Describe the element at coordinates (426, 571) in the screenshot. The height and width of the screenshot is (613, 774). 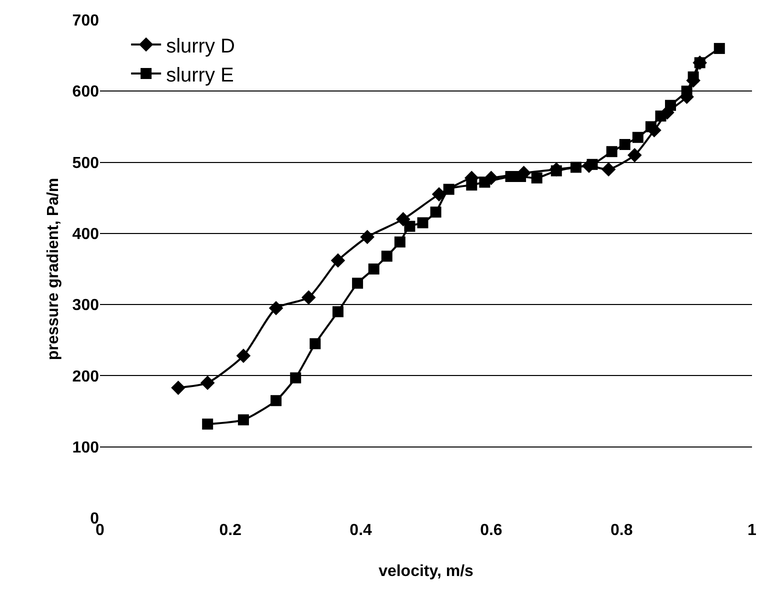
I see `x-axis-title: velocity, m/s` at that location.